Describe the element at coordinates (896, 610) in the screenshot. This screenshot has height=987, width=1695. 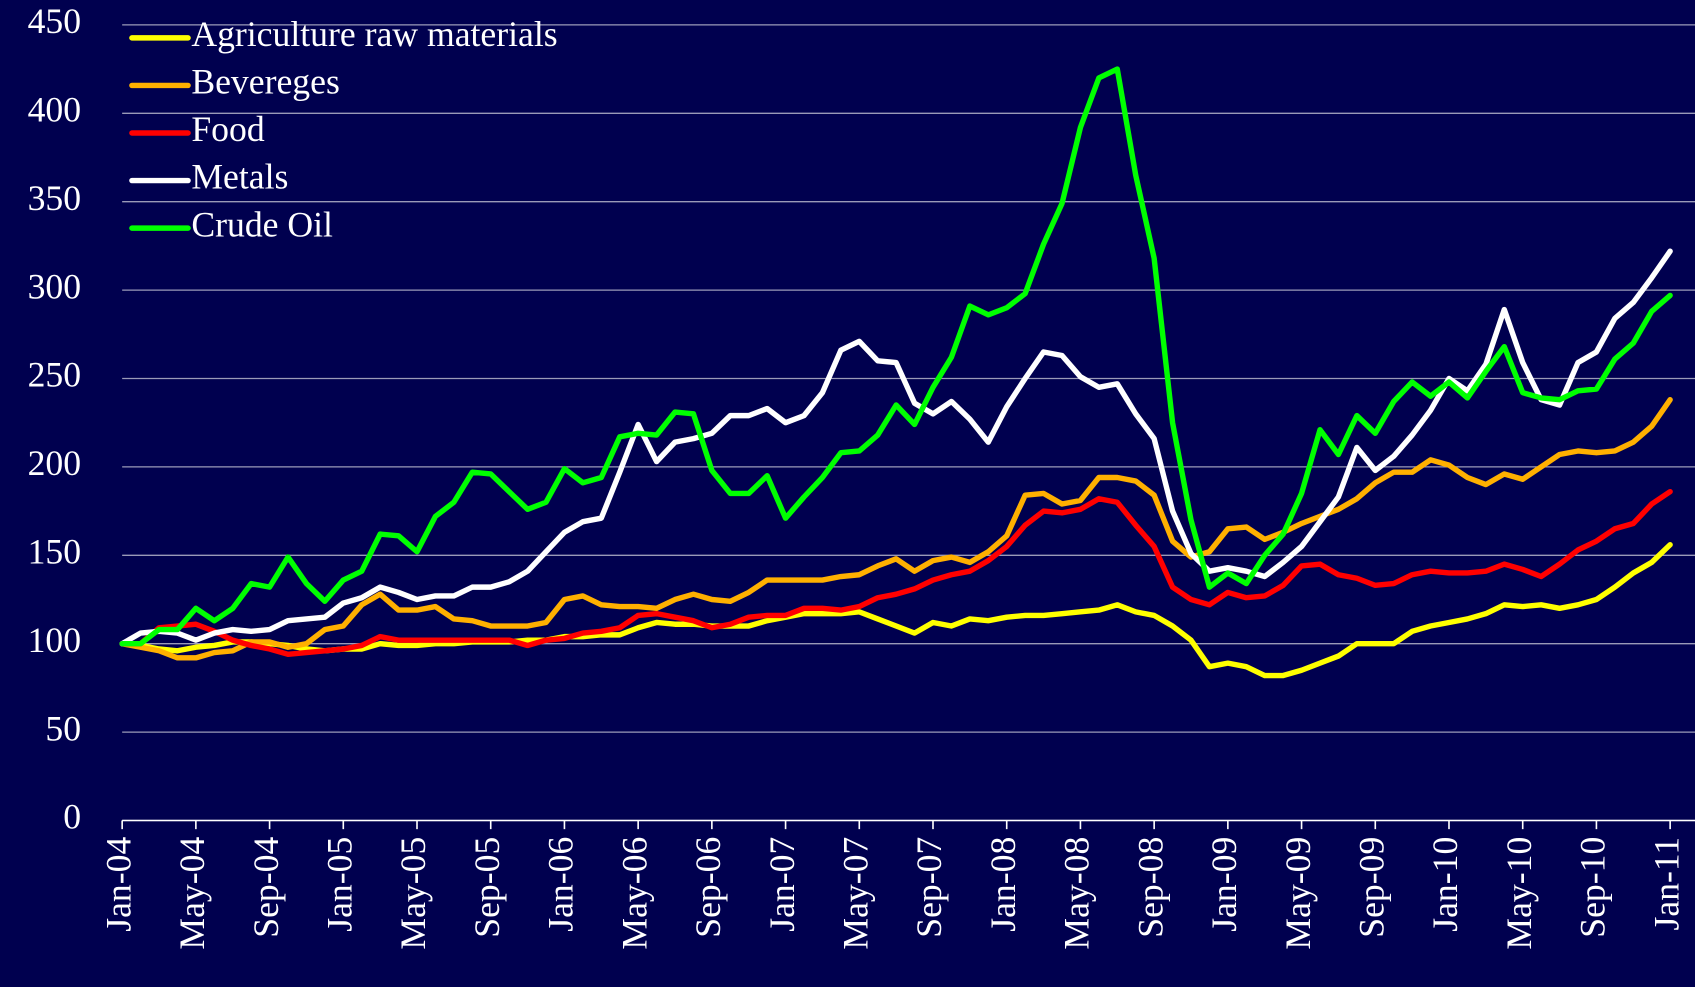
I see `series-line` at that location.